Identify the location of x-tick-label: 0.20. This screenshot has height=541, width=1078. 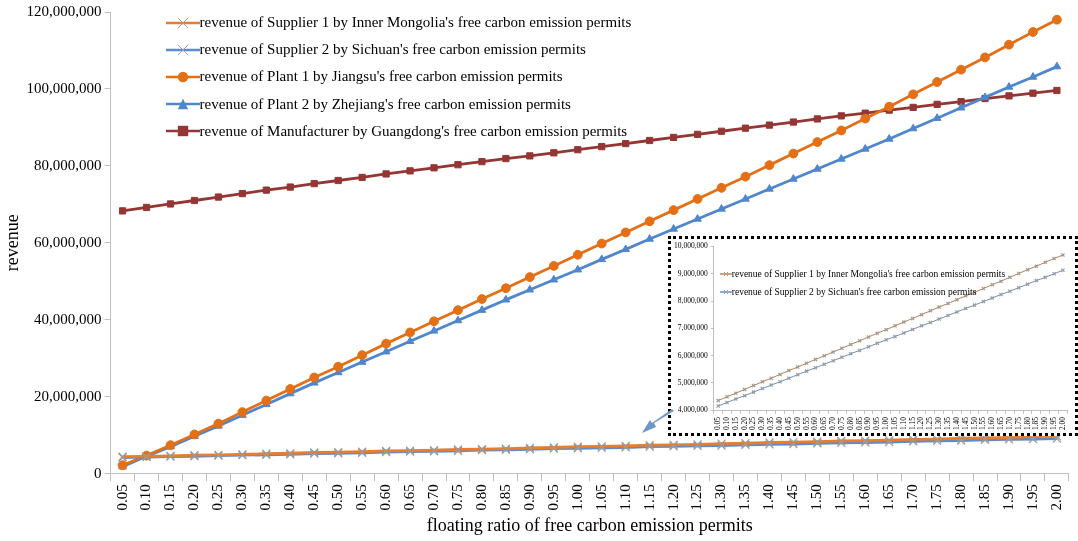
(193, 497).